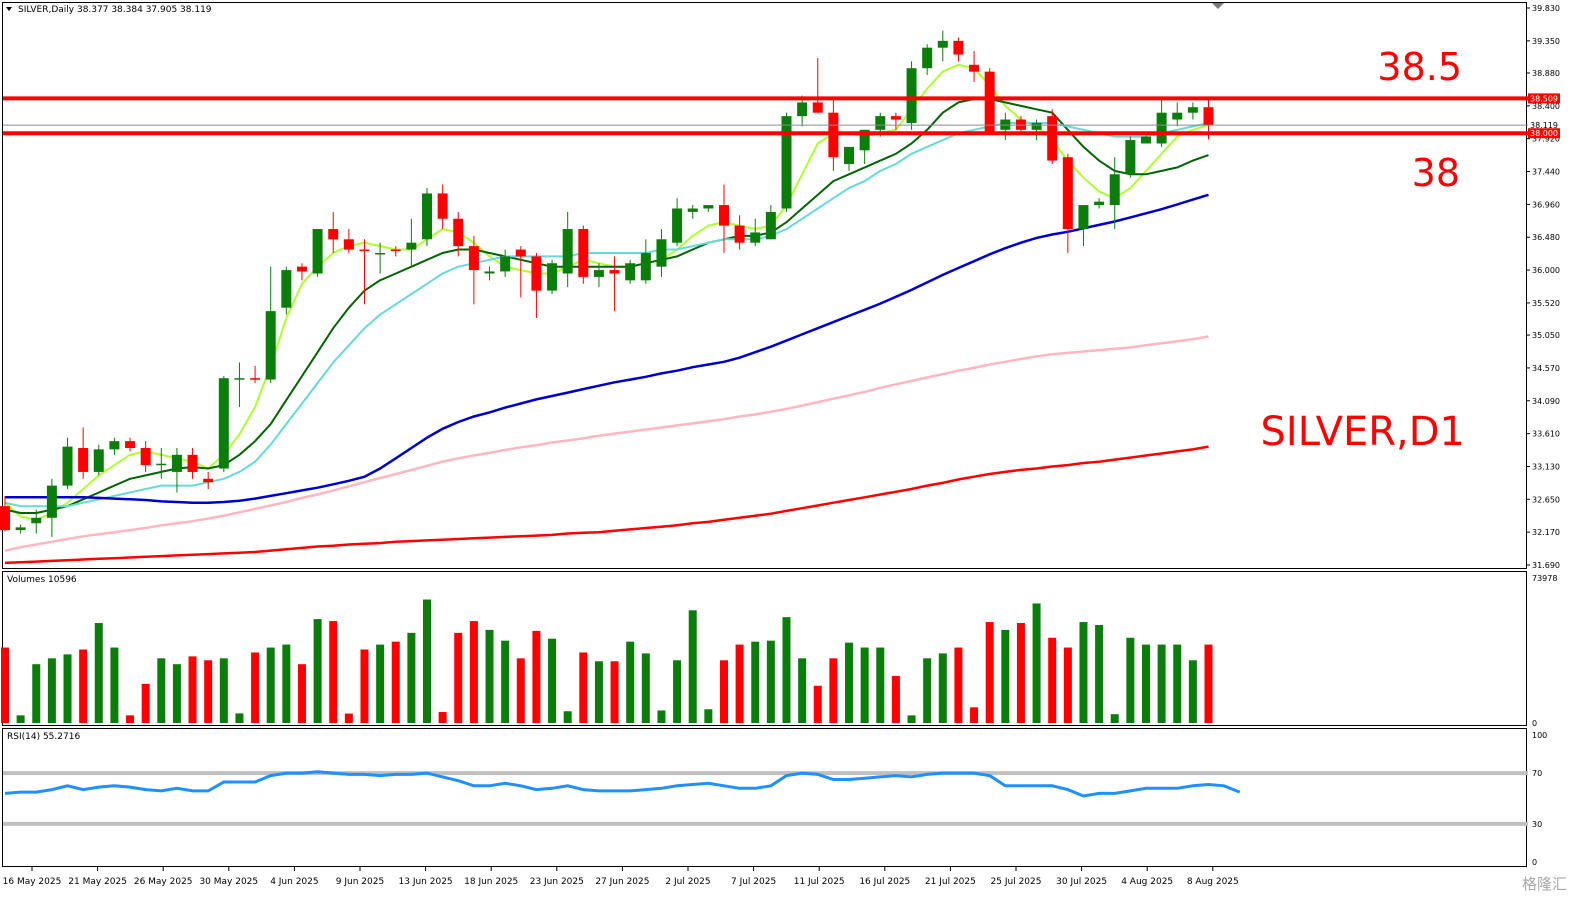 Image resolution: width=1575 pixels, height=902 pixels. What do you see at coordinates (1546, 237) in the screenshot?
I see `price-tick-label: 36.480` at bounding box center [1546, 237].